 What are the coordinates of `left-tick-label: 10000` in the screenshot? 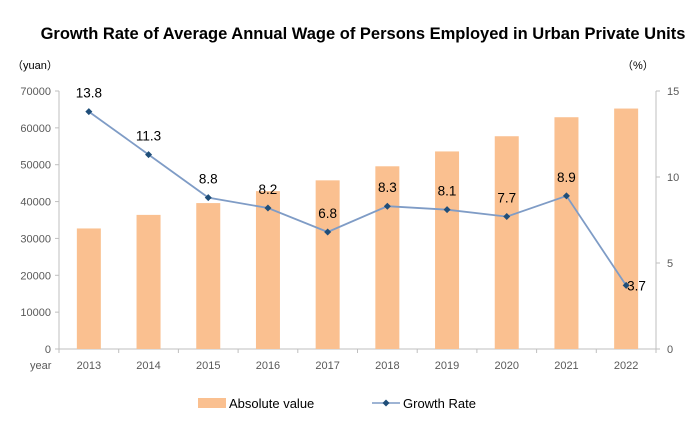 It's located at (35, 313).